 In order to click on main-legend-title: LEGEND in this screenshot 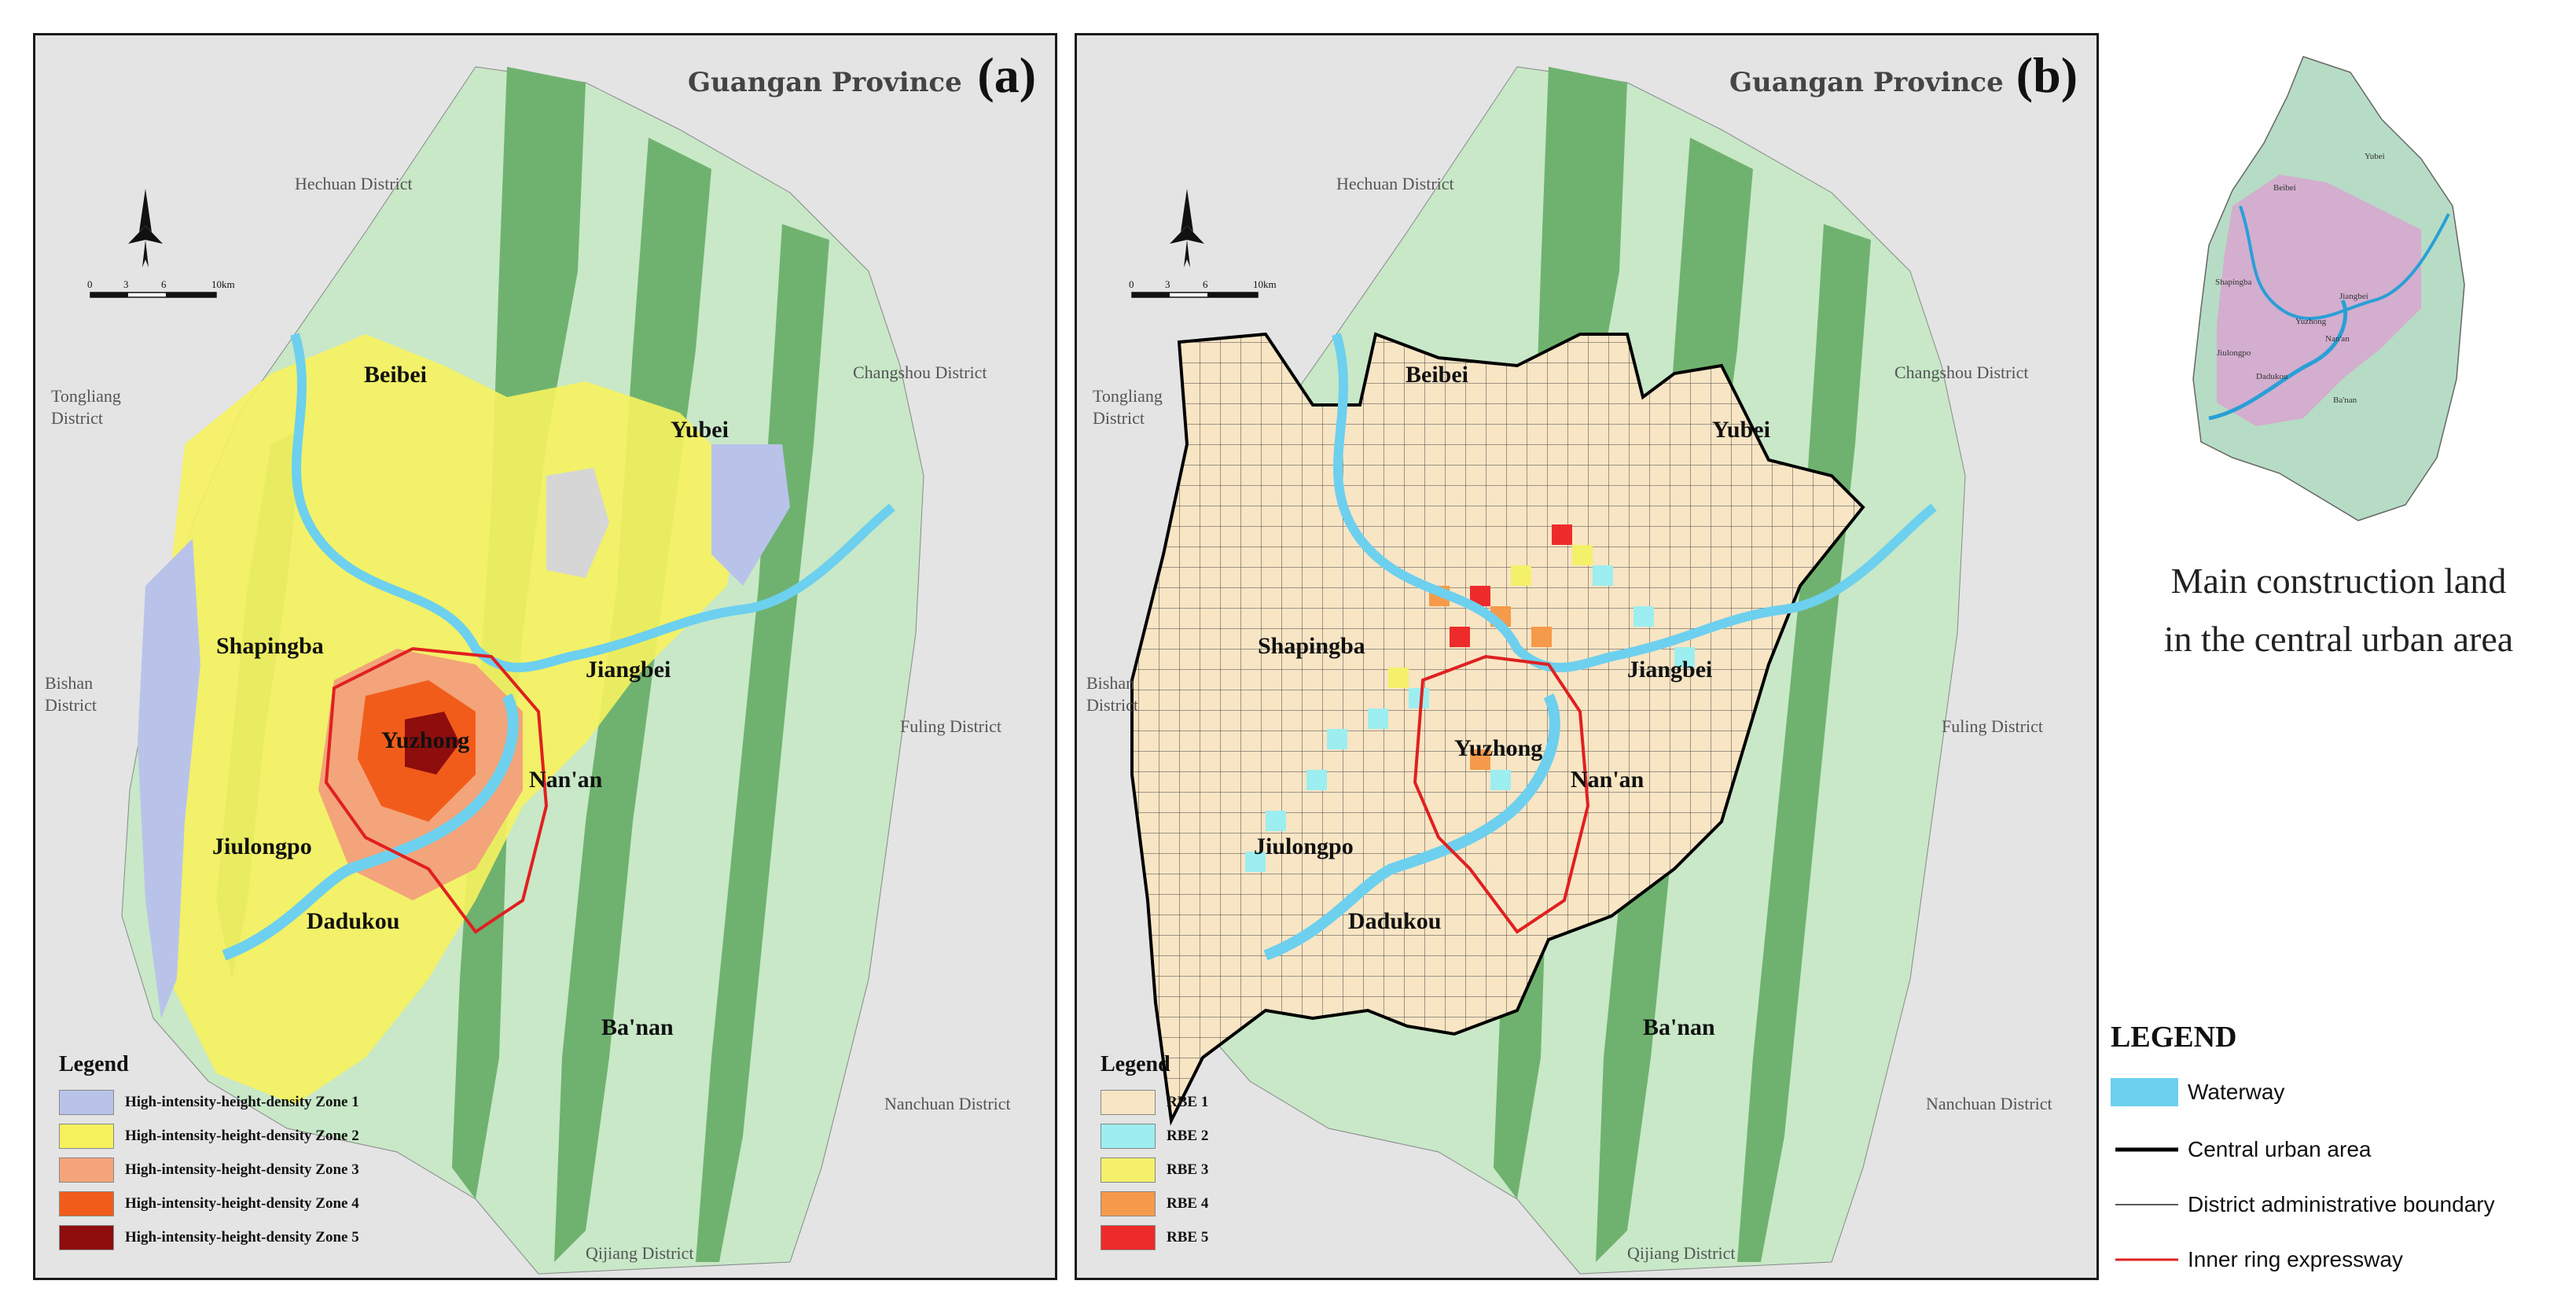, I will do `click(2174, 1037)`.